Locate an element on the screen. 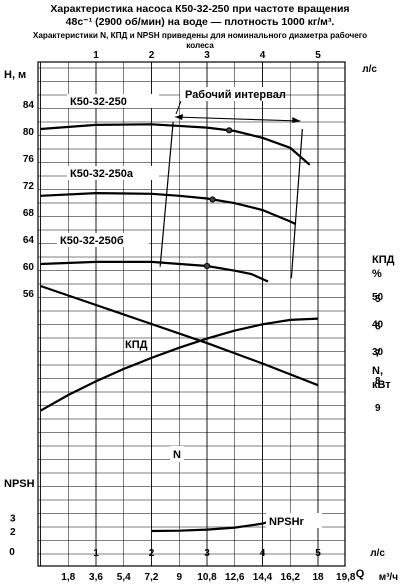  power-tick-label: 5 is located at coordinates (378, 299).